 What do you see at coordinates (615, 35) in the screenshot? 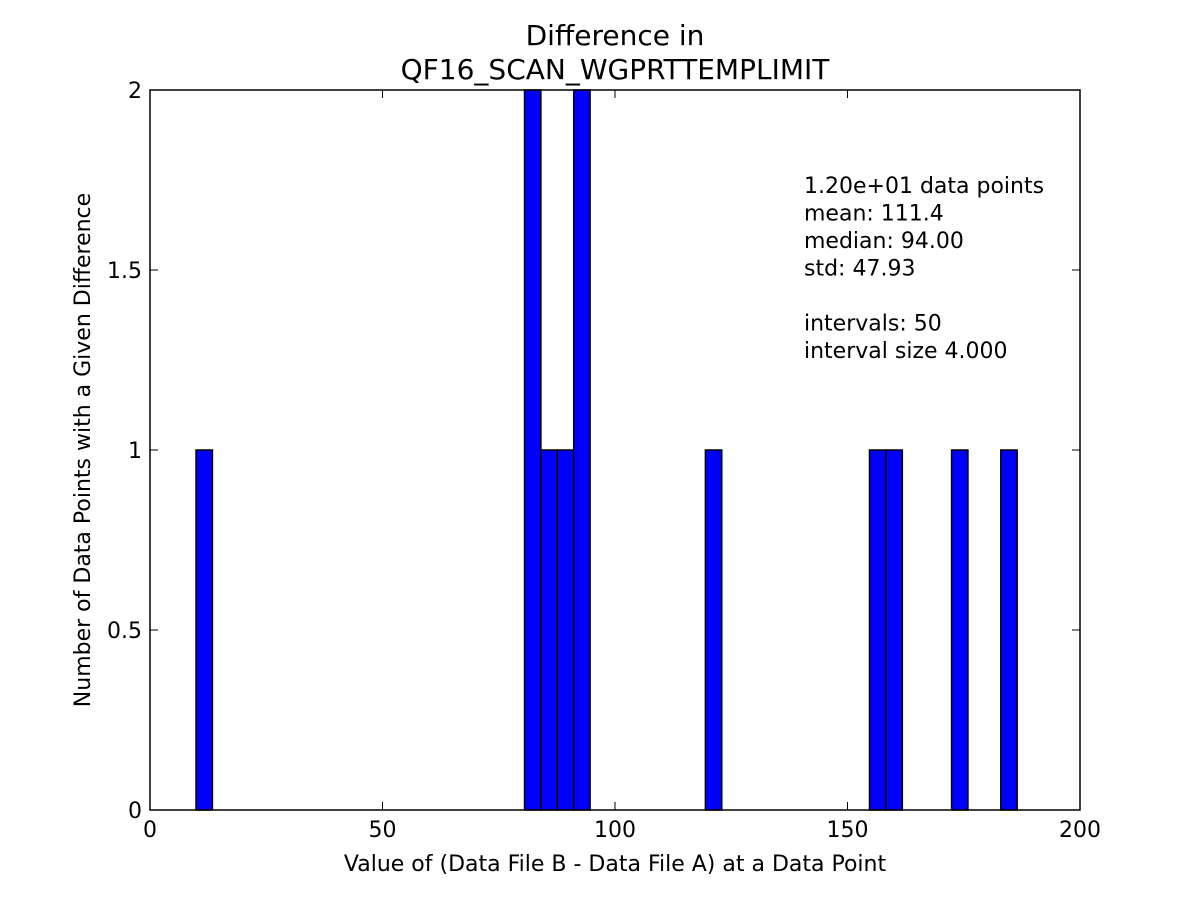
I see `chart-title-line-1: Difference in` at bounding box center [615, 35].